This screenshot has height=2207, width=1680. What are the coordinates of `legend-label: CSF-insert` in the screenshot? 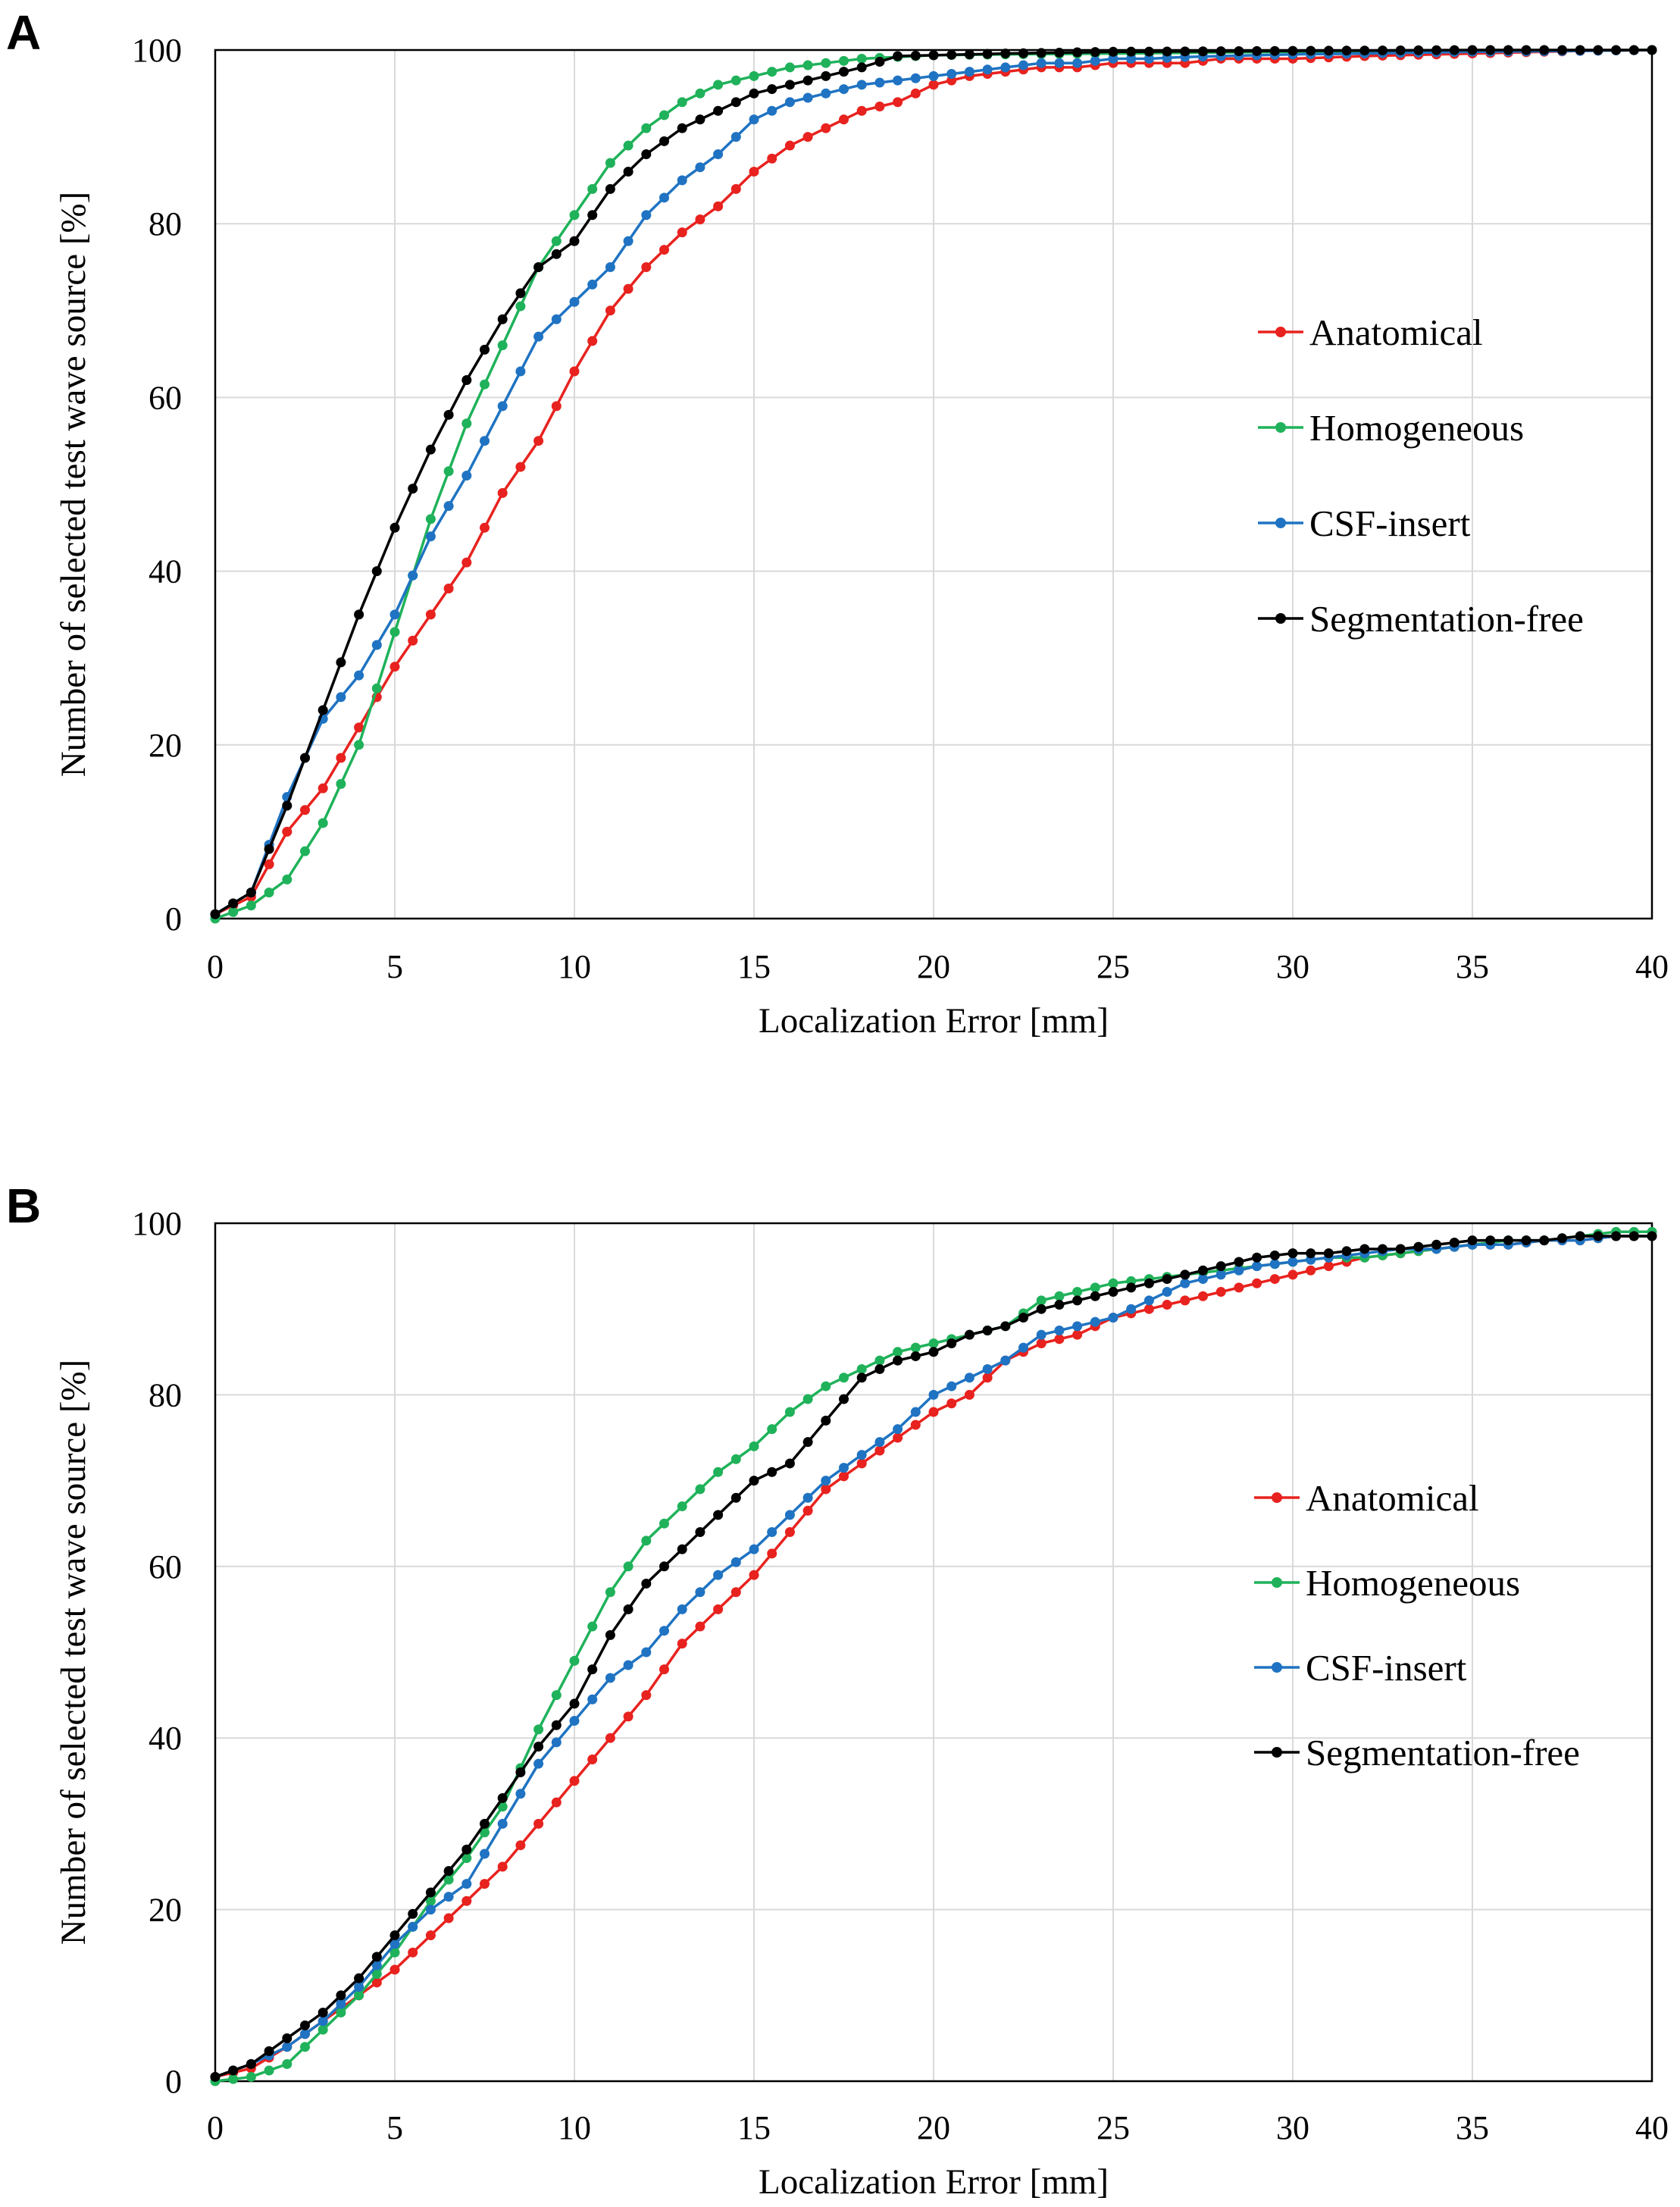 It's located at (1390, 523).